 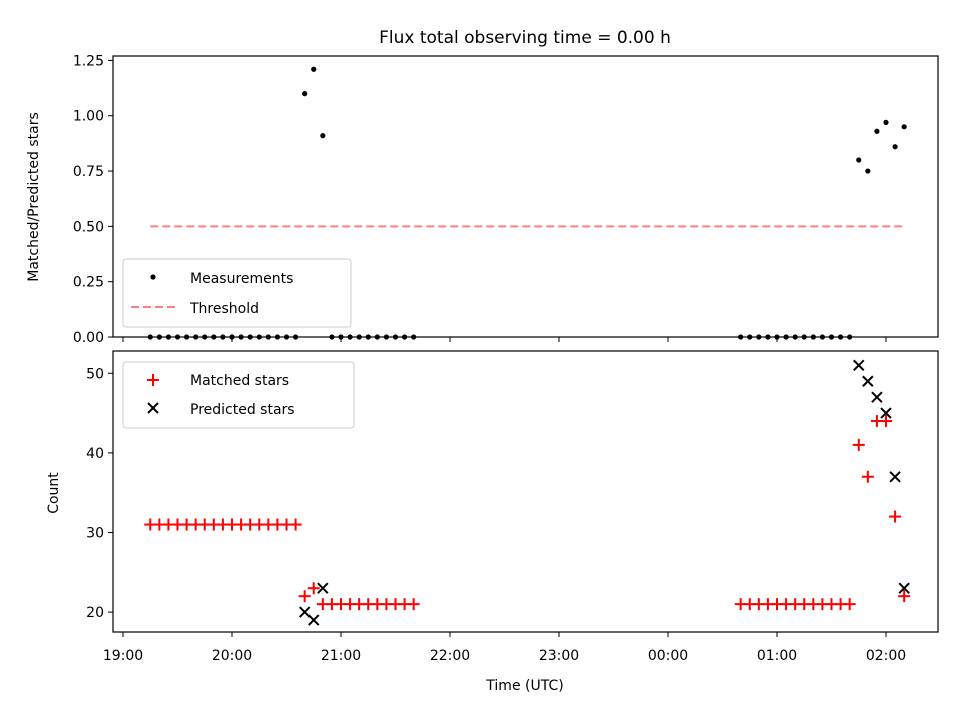 What do you see at coordinates (224, 309) in the screenshot?
I see `legend-threshold-label: Threshold` at bounding box center [224, 309].